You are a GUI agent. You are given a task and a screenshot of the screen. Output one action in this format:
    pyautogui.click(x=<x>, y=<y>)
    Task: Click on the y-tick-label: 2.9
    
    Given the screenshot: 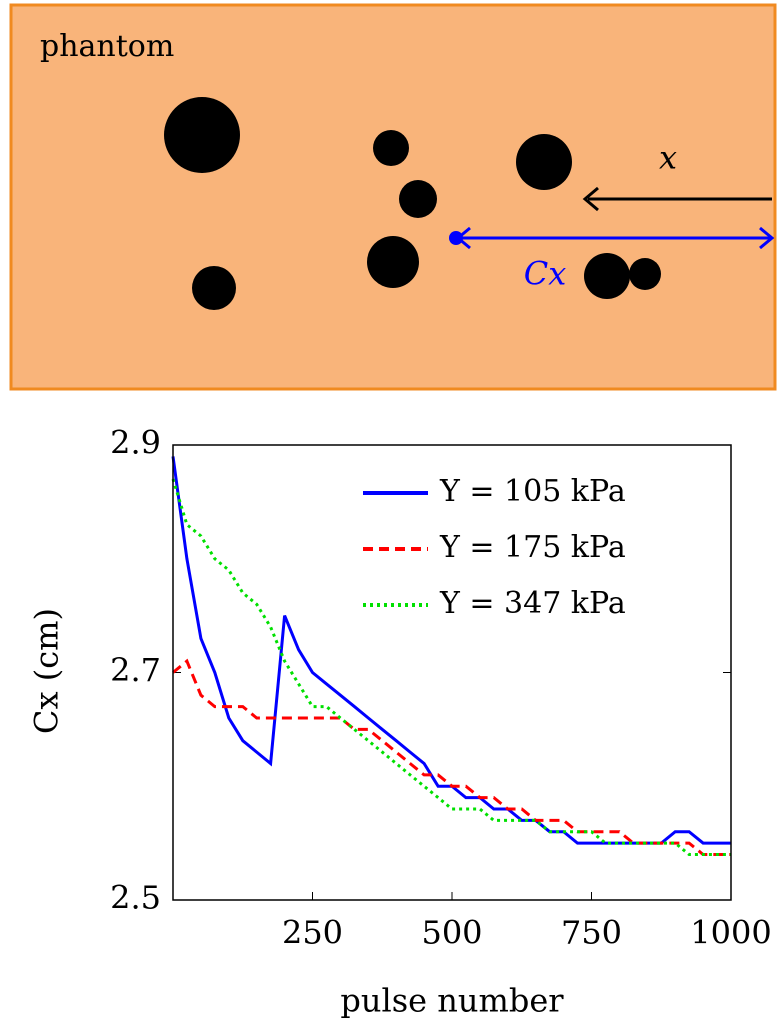 What is the action you would take?
    pyautogui.click(x=135, y=443)
    